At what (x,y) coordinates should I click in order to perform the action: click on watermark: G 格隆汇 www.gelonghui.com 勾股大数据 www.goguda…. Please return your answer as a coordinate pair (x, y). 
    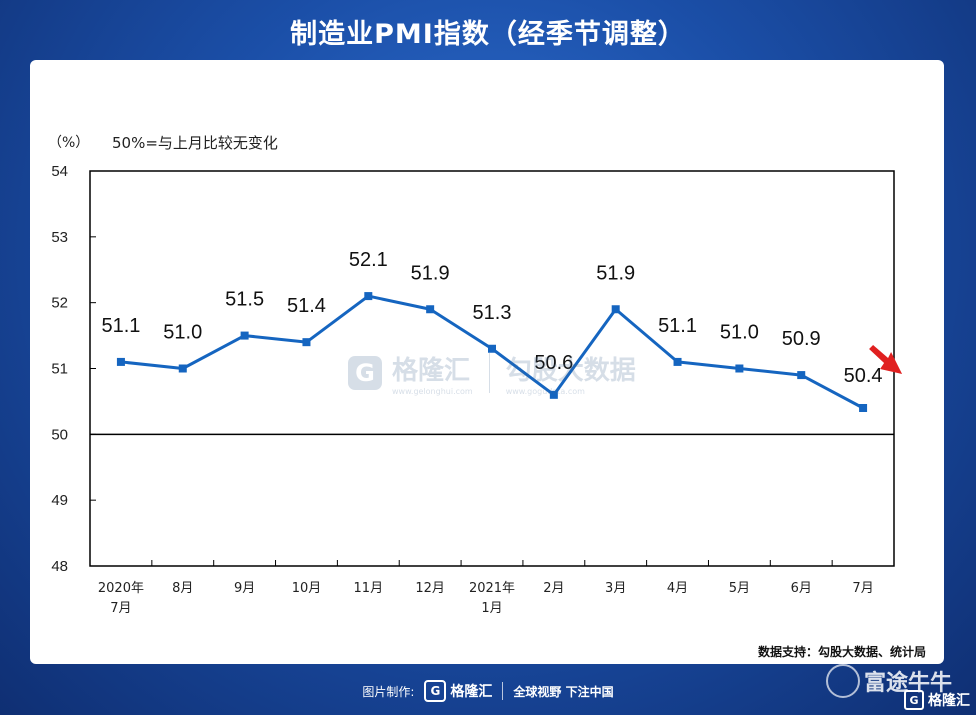
    Looking at the image, I should click on (492, 373).